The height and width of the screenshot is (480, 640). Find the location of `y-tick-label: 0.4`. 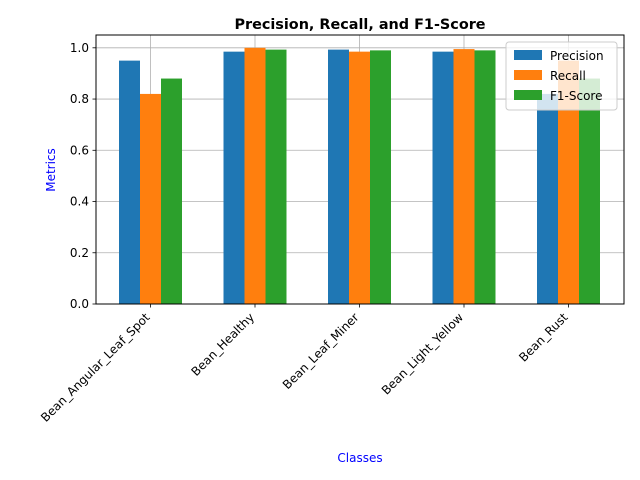

y-tick-label: 0.4 is located at coordinates (79, 202).